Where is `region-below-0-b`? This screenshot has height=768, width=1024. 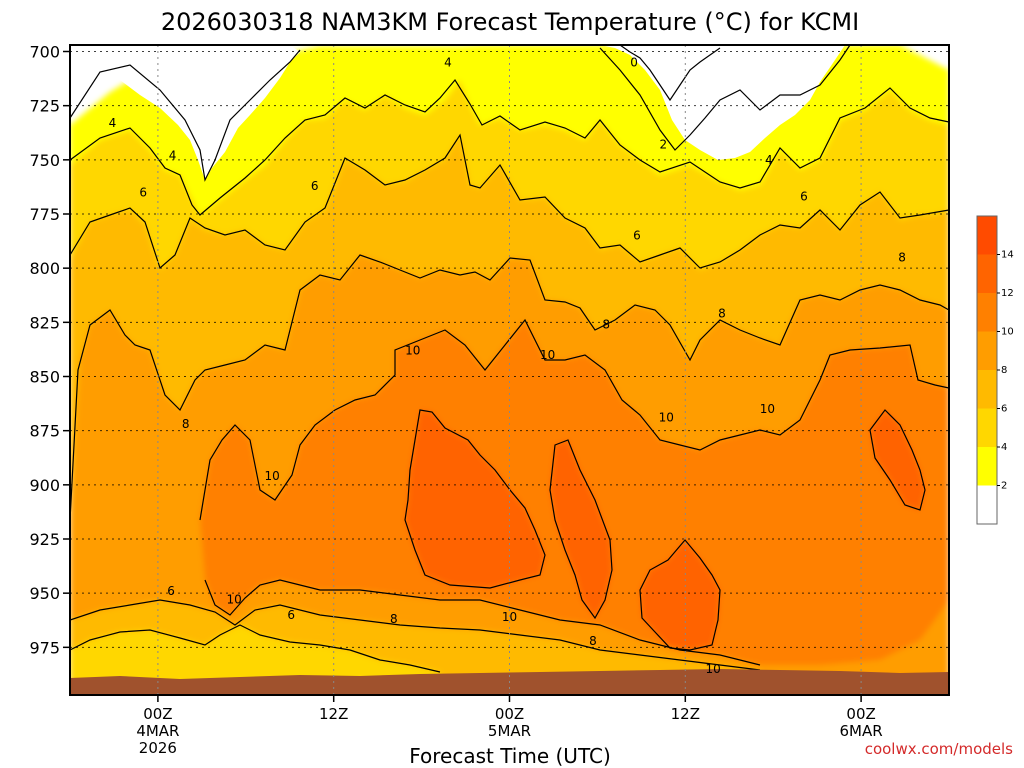 region-below-0-b is located at coordinates (722, 102).